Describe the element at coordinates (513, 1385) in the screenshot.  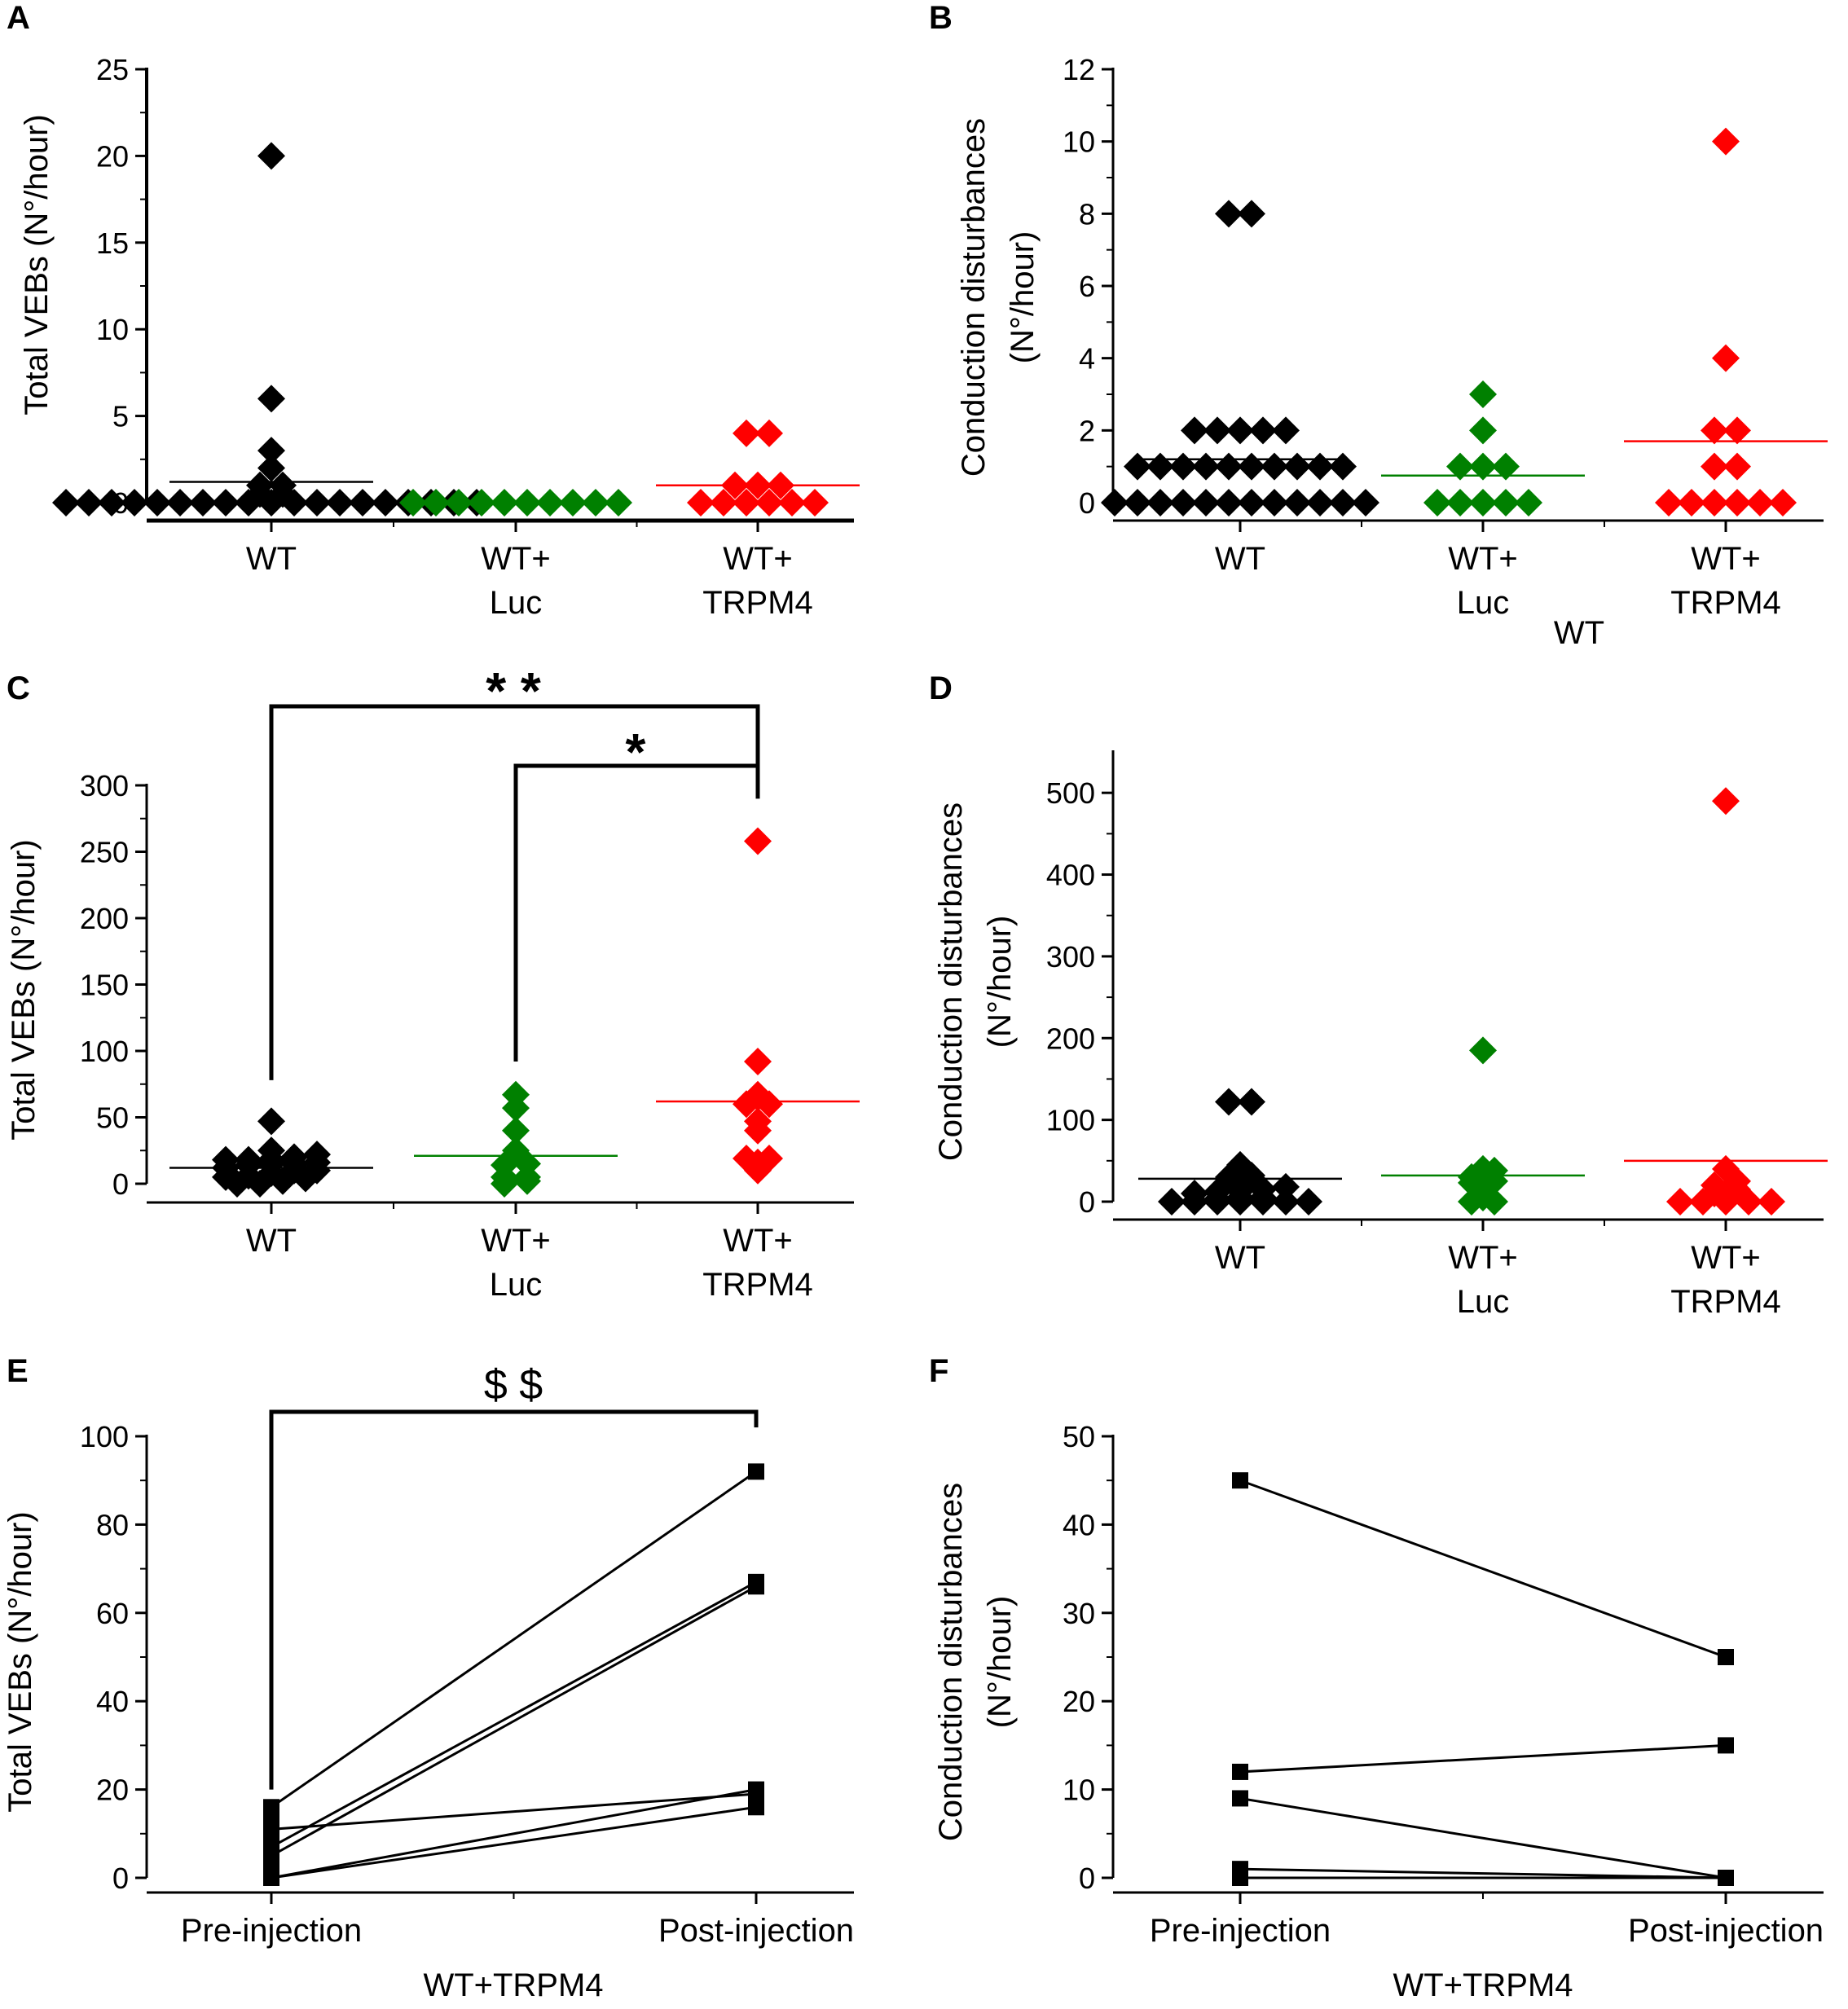
I see `significance-label: $ $` at that location.